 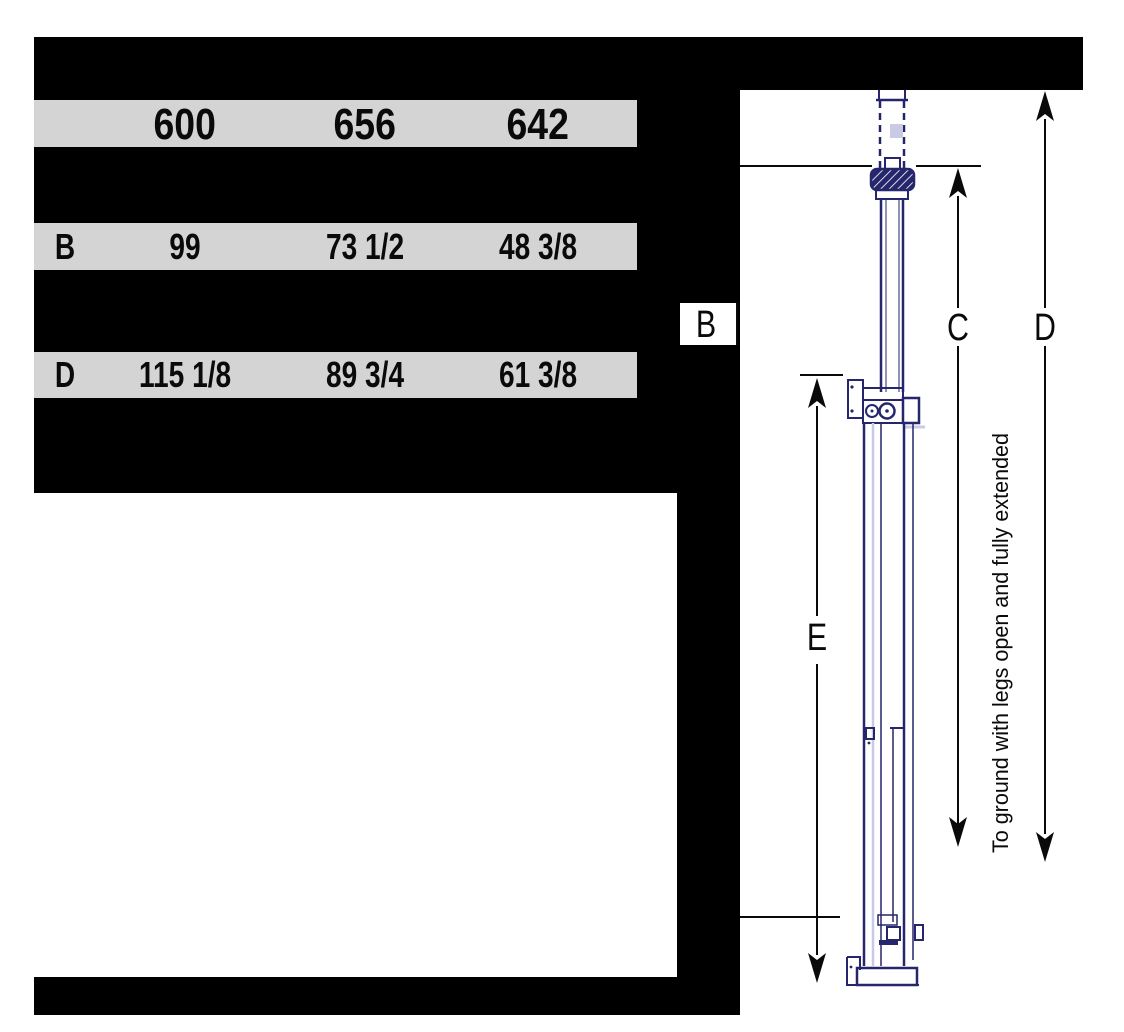 I want to click on row-b-value-656: 73 1/2, so click(x=365, y=246).